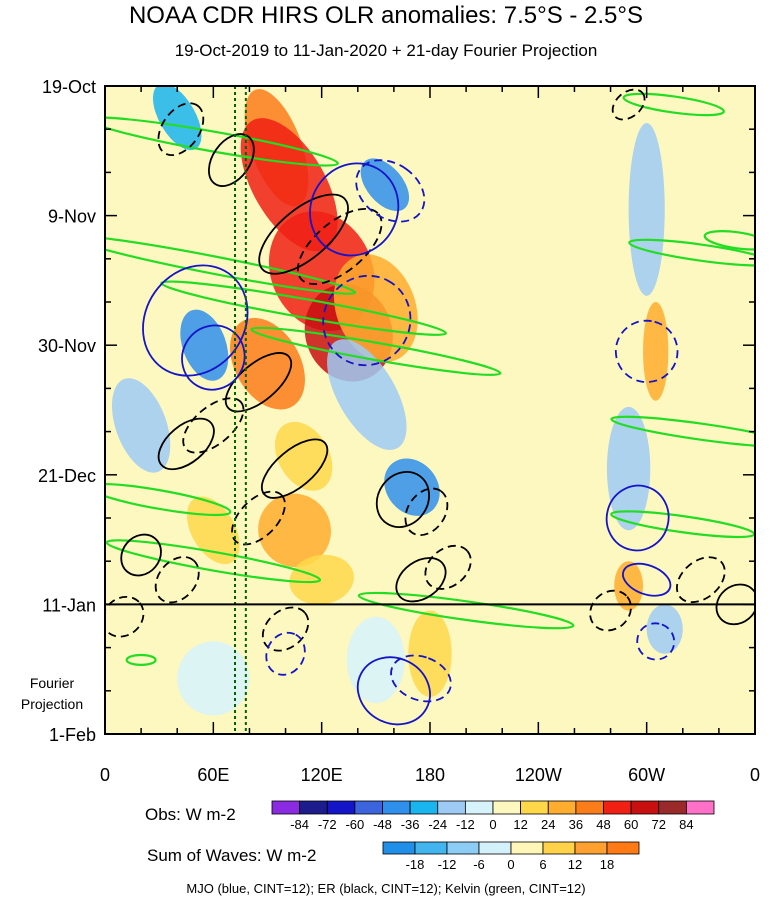 The height and width of the screenshot is (900, 772). I want to click on waves-colorbar-level: 12, so click(575, 864).